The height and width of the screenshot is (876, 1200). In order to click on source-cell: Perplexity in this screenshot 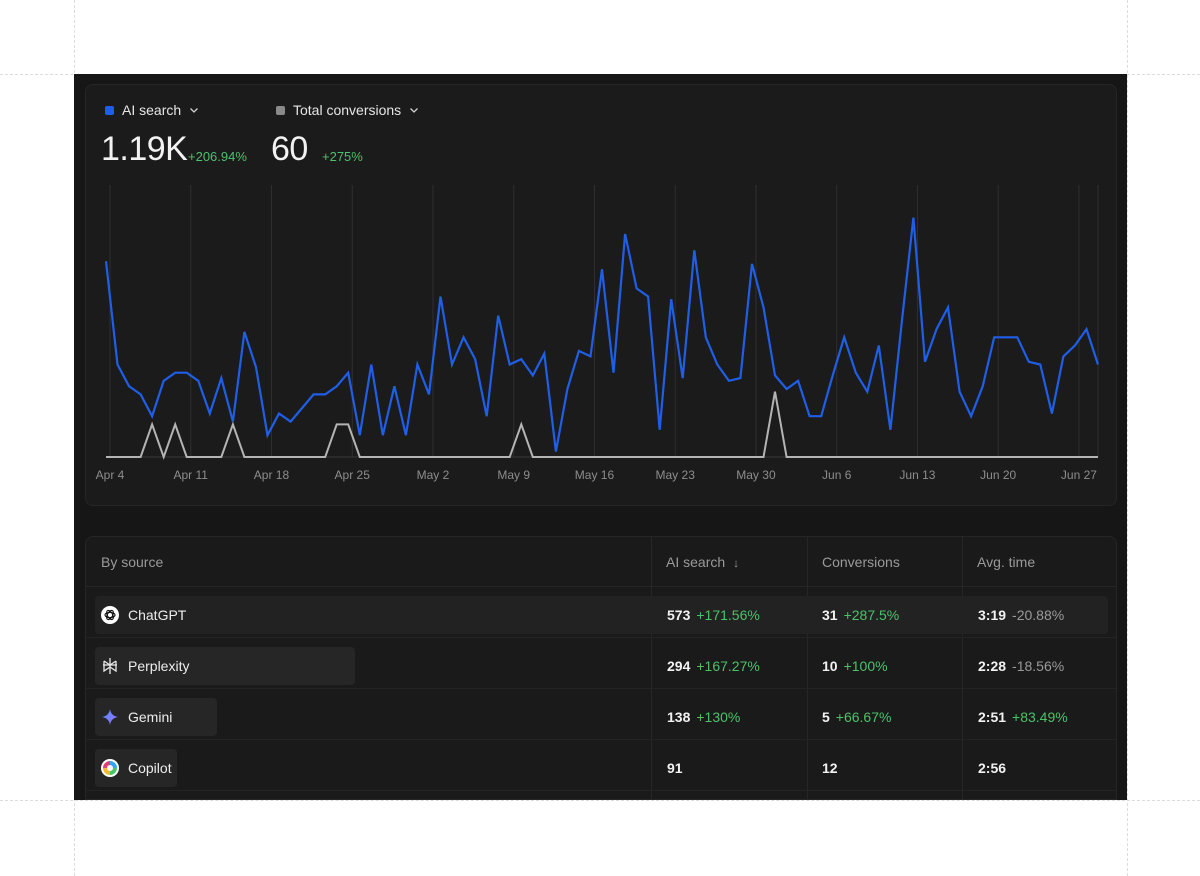, I will do `click(145, 666)`.